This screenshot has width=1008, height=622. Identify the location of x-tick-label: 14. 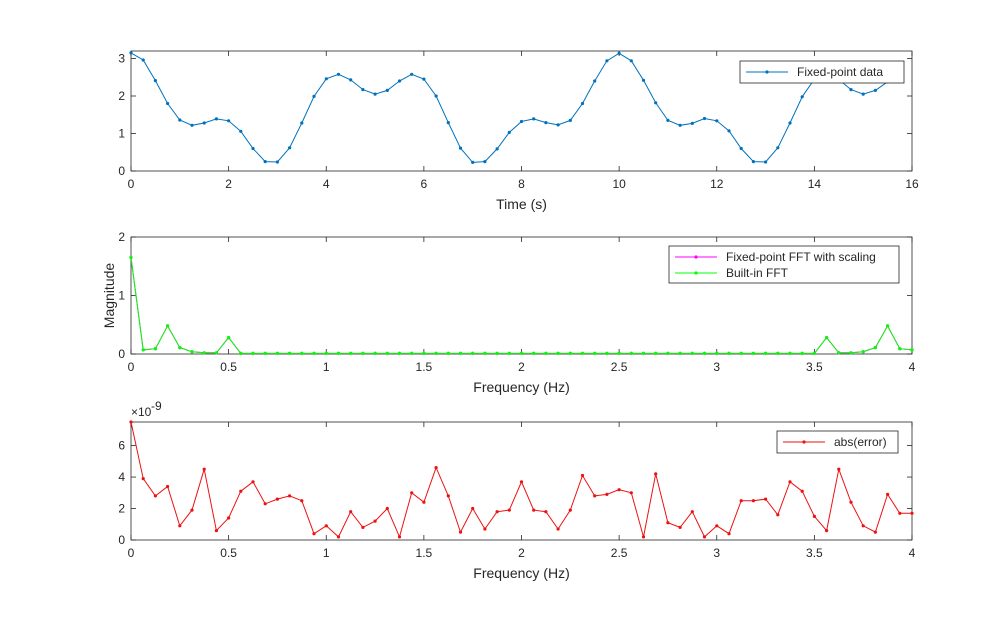
(815, 184).